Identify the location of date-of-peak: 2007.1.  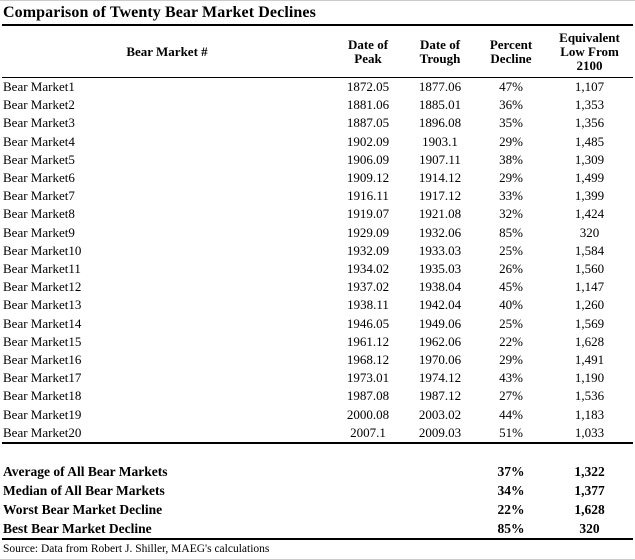
(368, 434).